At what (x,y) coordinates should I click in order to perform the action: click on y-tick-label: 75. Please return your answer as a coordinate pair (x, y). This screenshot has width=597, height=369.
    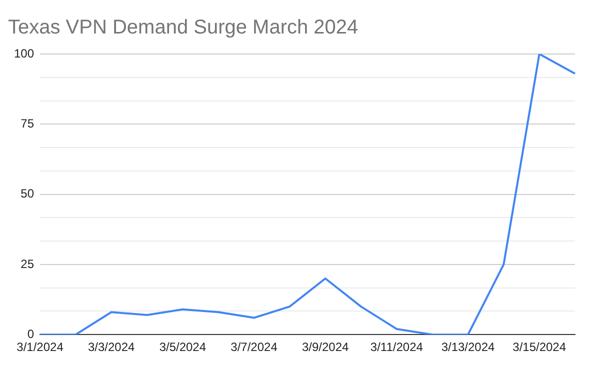
    Looking at the image, I should click on (27, 123).